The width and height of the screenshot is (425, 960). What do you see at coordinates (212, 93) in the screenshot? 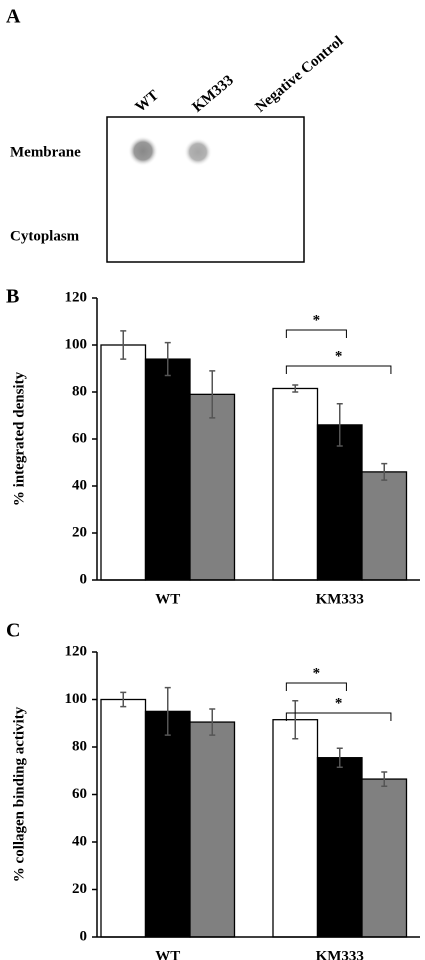
I see `blot-column-label: KM333` at bounding box center [212, 93].